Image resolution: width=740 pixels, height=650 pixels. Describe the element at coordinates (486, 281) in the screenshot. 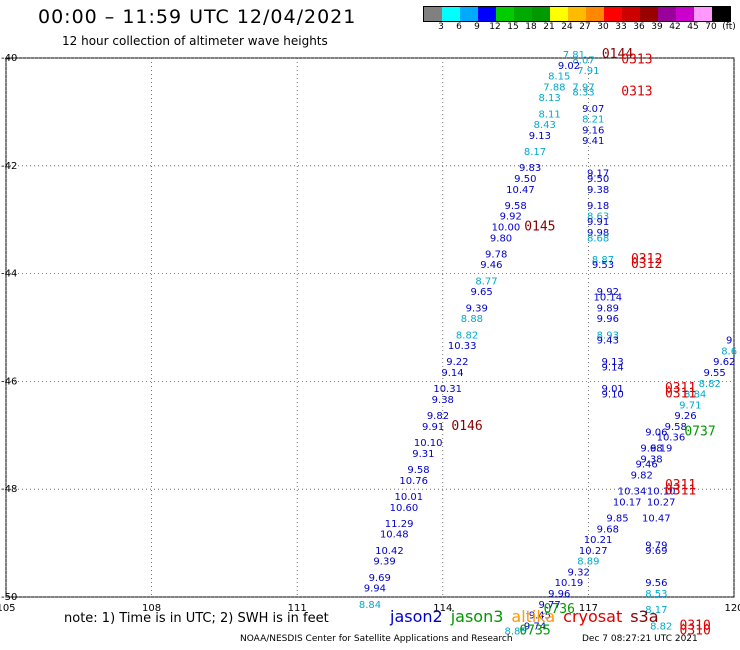

I see `wave-height-value: 8.77` at that location.